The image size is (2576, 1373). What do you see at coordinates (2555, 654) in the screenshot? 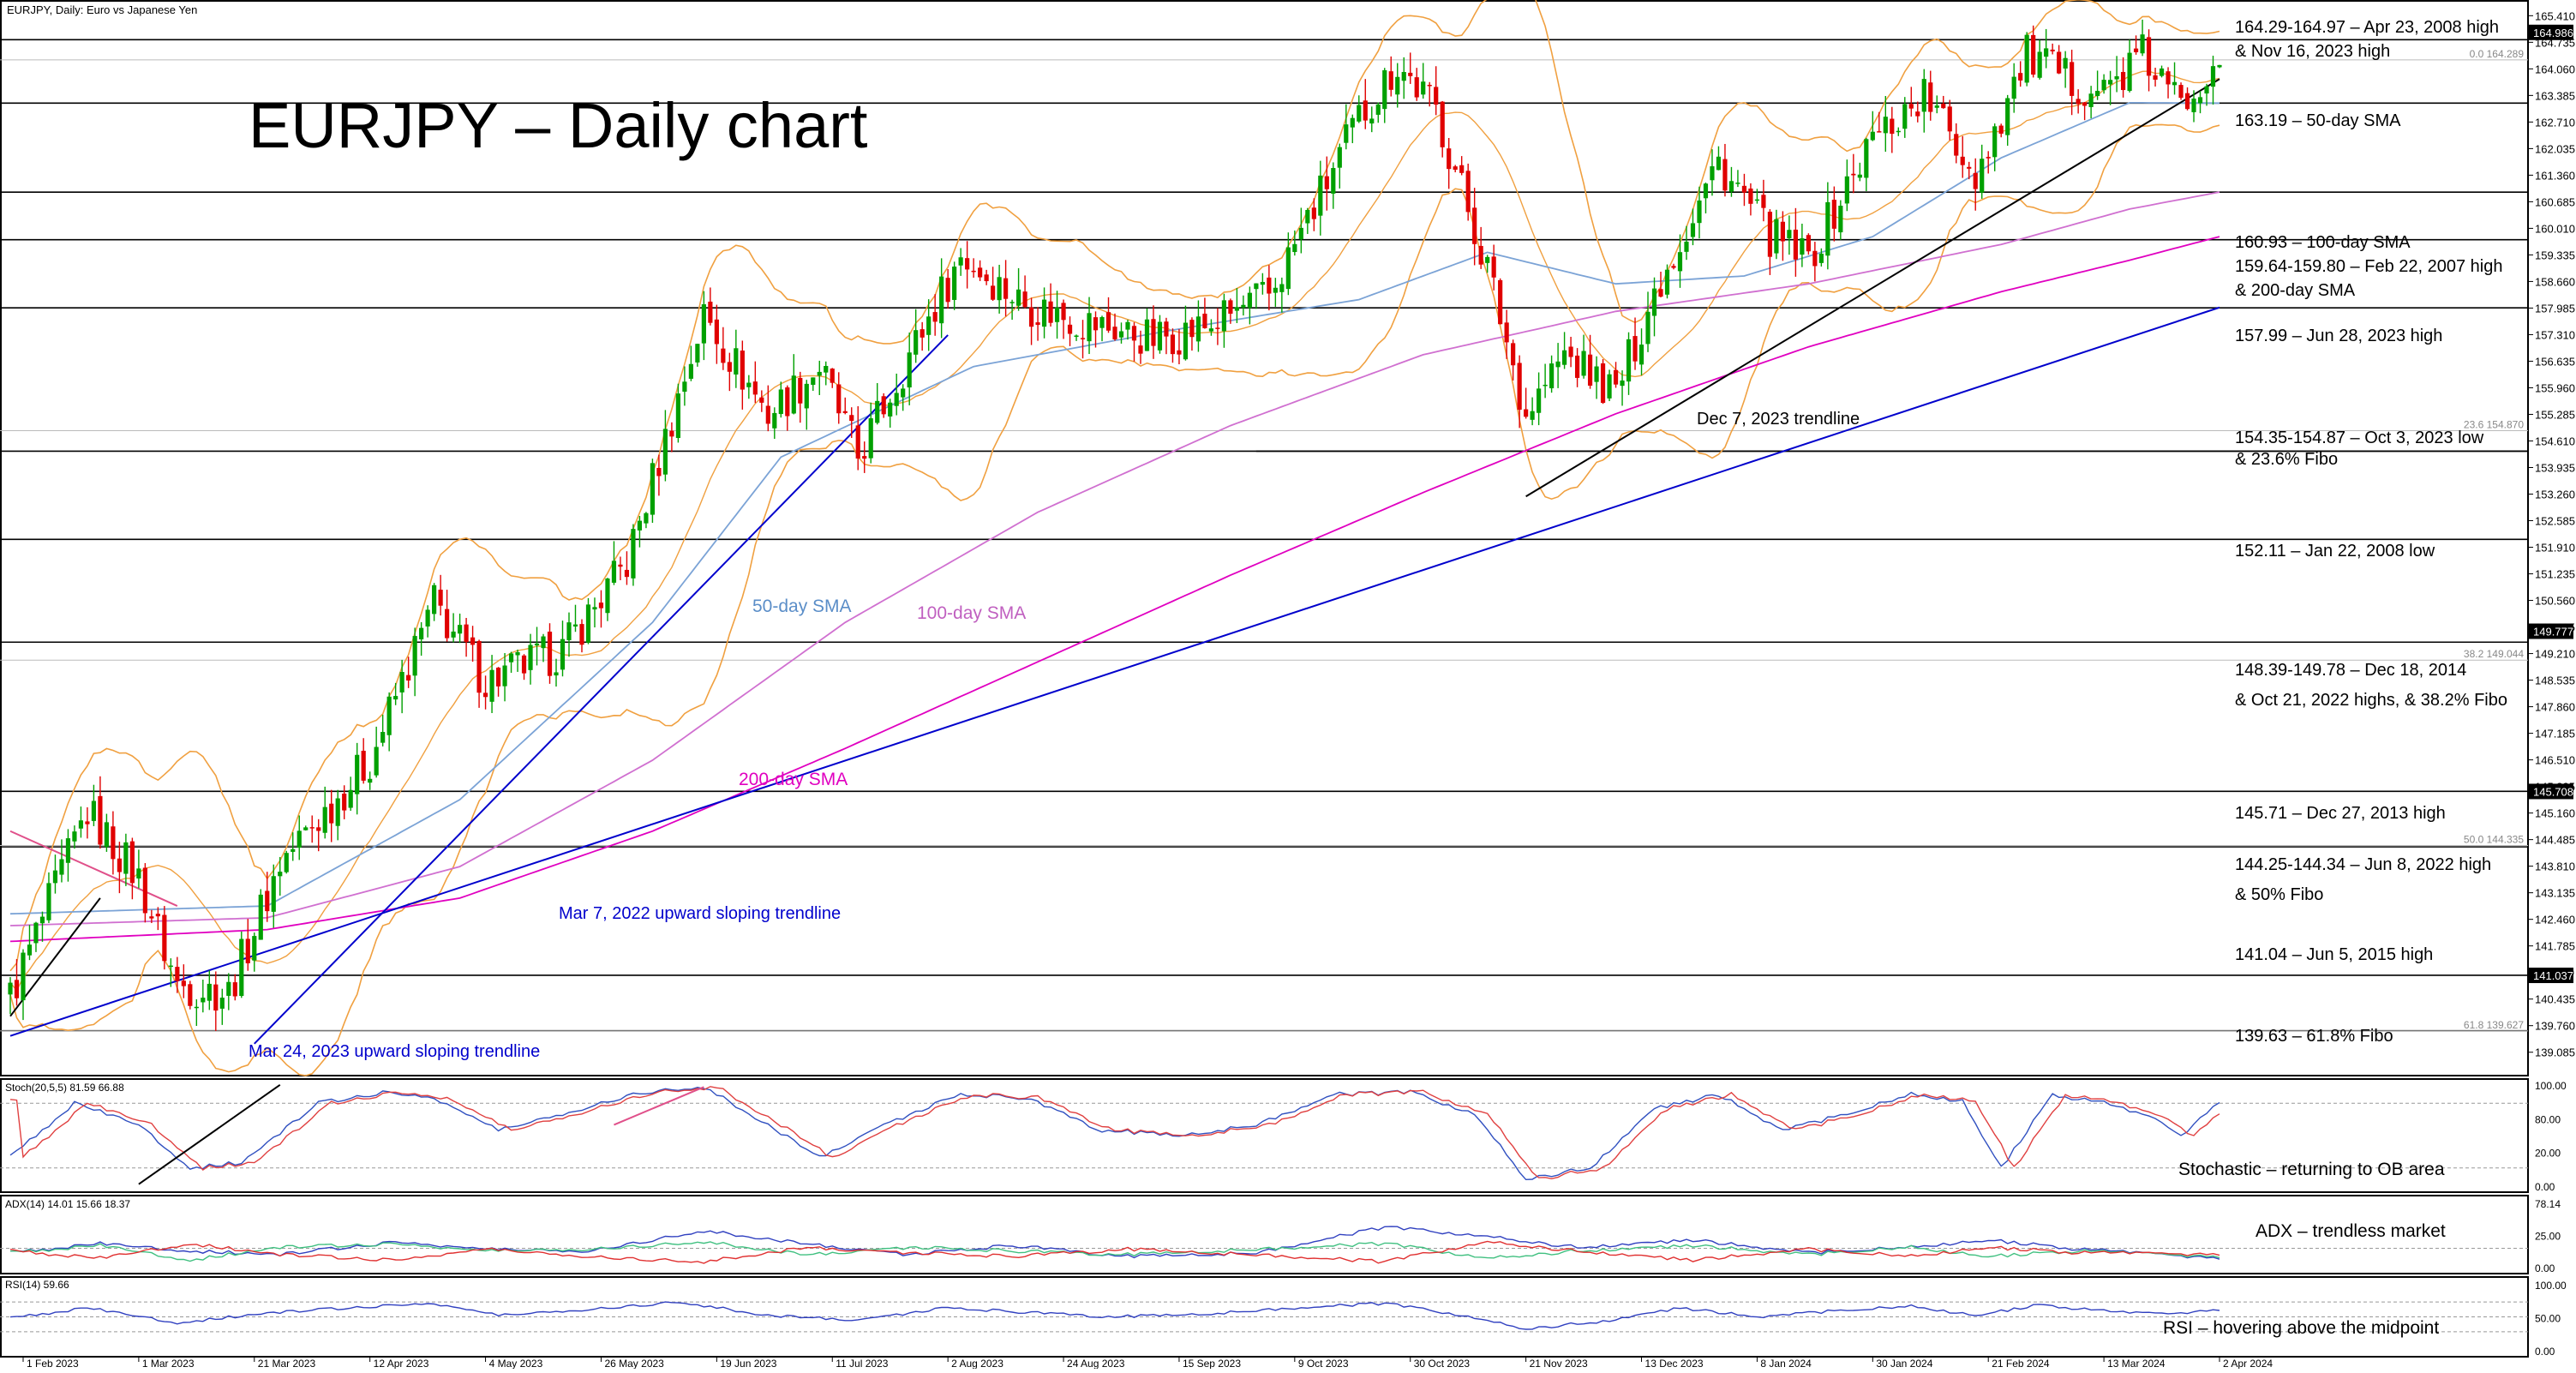
I see `price-tick-label: 149.210` at bounding box center [2555, 654].